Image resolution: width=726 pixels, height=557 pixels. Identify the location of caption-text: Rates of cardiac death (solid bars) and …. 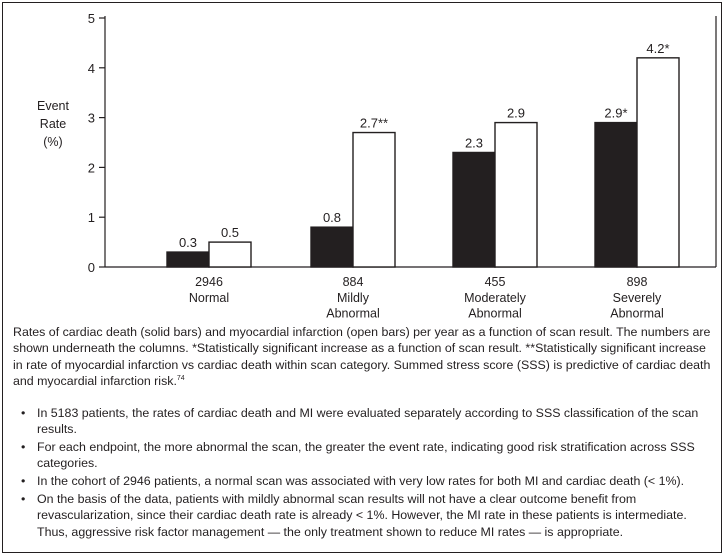
(362, 356).